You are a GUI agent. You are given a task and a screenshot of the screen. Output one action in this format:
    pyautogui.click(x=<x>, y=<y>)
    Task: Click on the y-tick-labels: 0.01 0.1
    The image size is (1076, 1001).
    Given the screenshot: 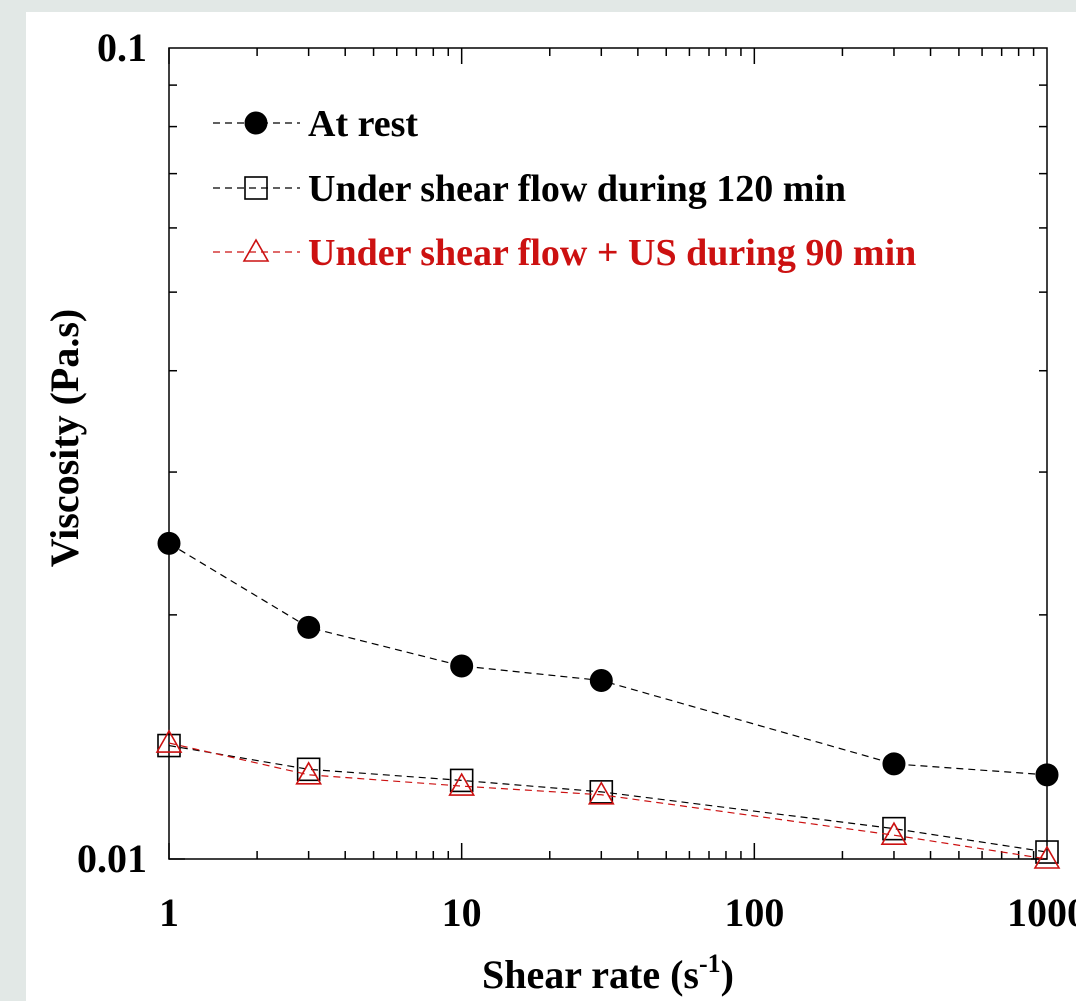 What is the action you would take?
    pyautogui.click(x=112, y=453)
    